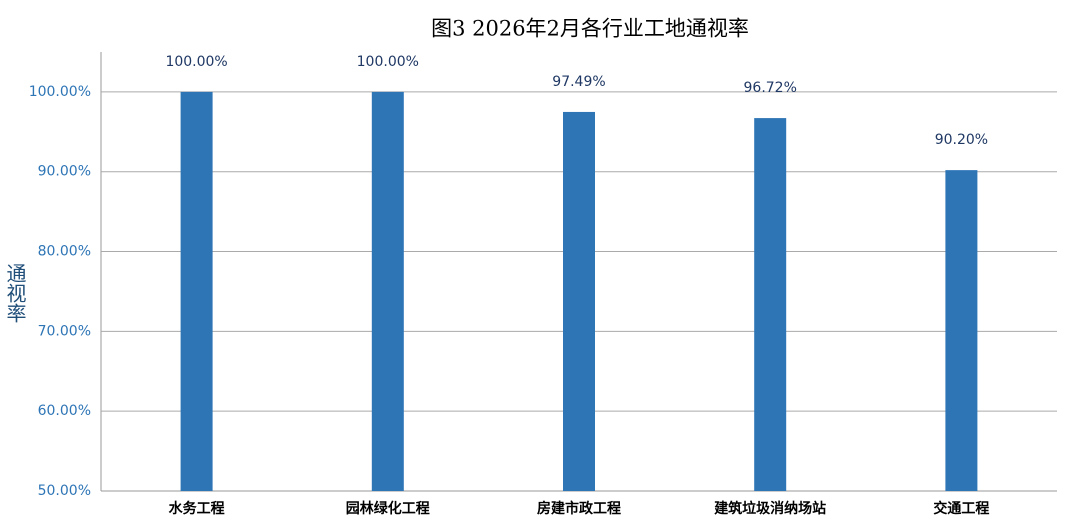 The height and width of the screenshot is (529, 1072). What do you see at coordinates (770, 88) in the screenshot?
I see `value-label: 96.72%` at bounding box center [770, 88].